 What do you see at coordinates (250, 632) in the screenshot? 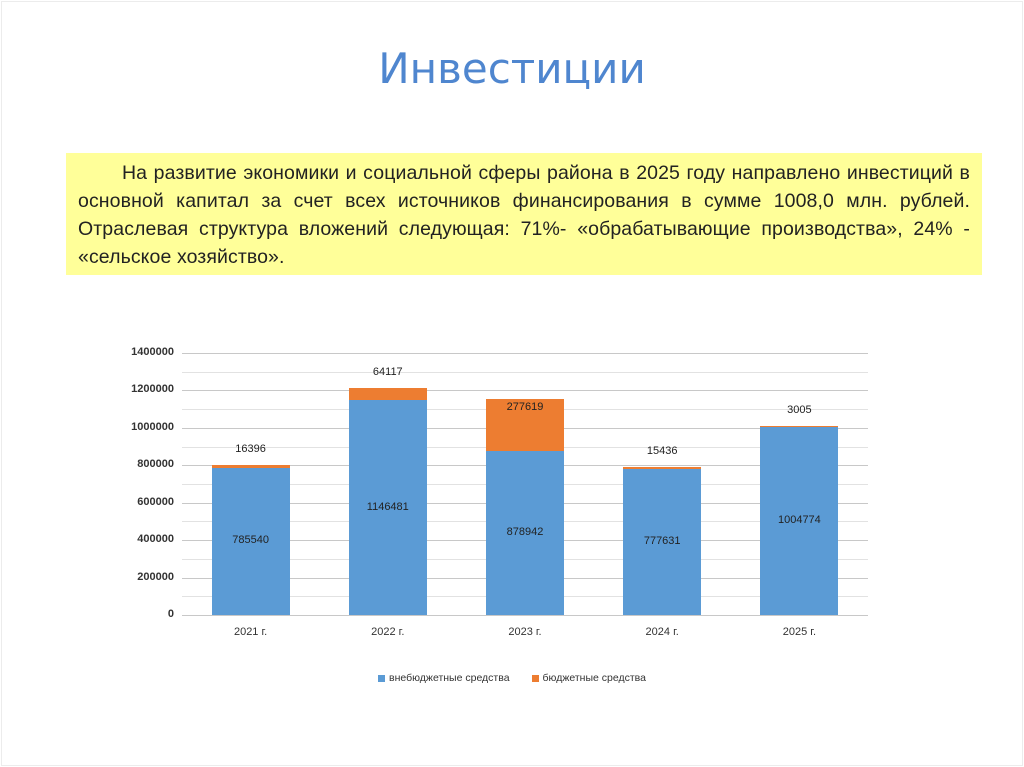
I see `x-tick-label: 2021 г.` at bounding box center [250, 632].